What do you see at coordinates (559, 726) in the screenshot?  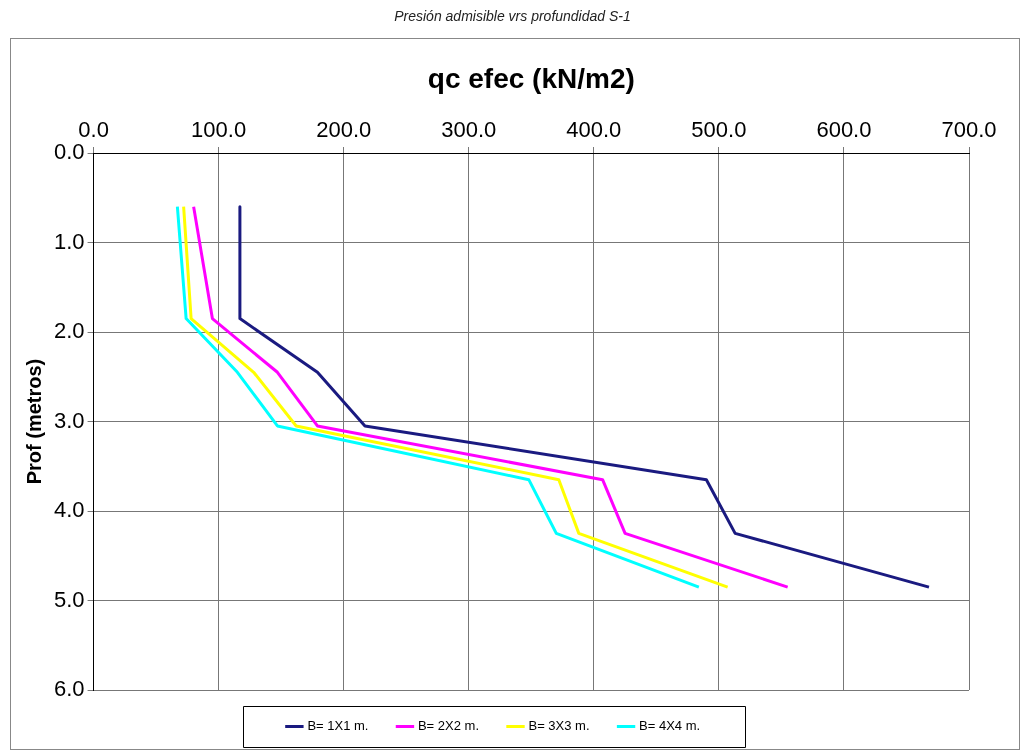 I see `legend-label: B= 3X3 m.` at bounding box center [559, 726].